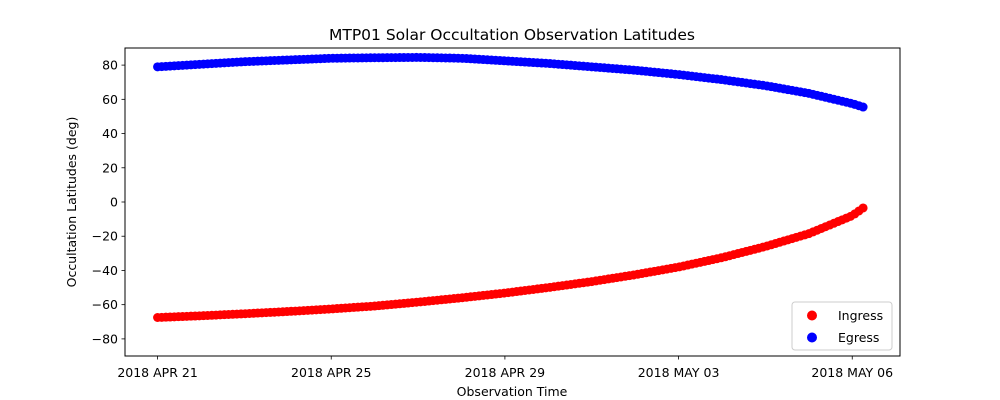  What do you see at coordinates (852, 372) in the screenshot?
I see `x-tick-label: 2018 MAY 06` at bounding box center [852, 372].